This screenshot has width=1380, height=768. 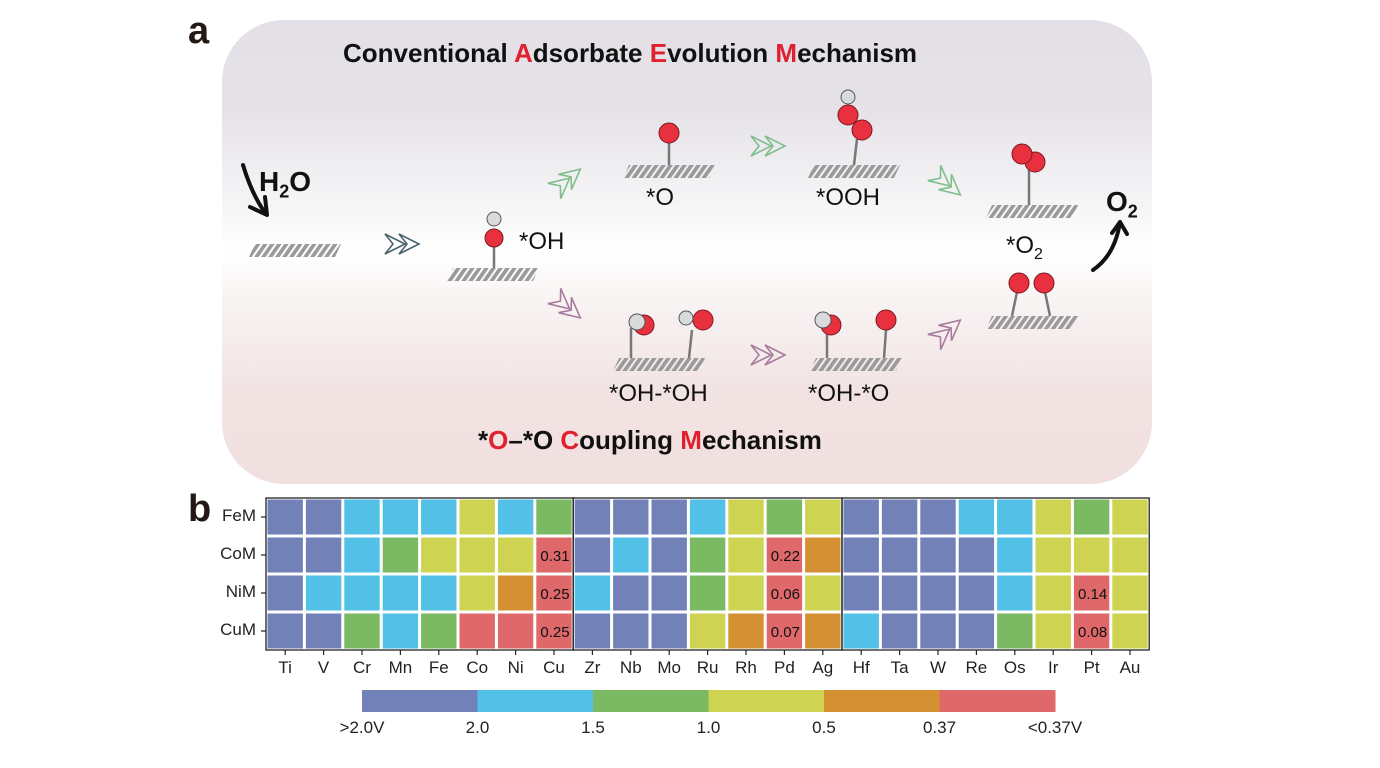 I want to click on column-label: Mn, so click(x=400, y=667).